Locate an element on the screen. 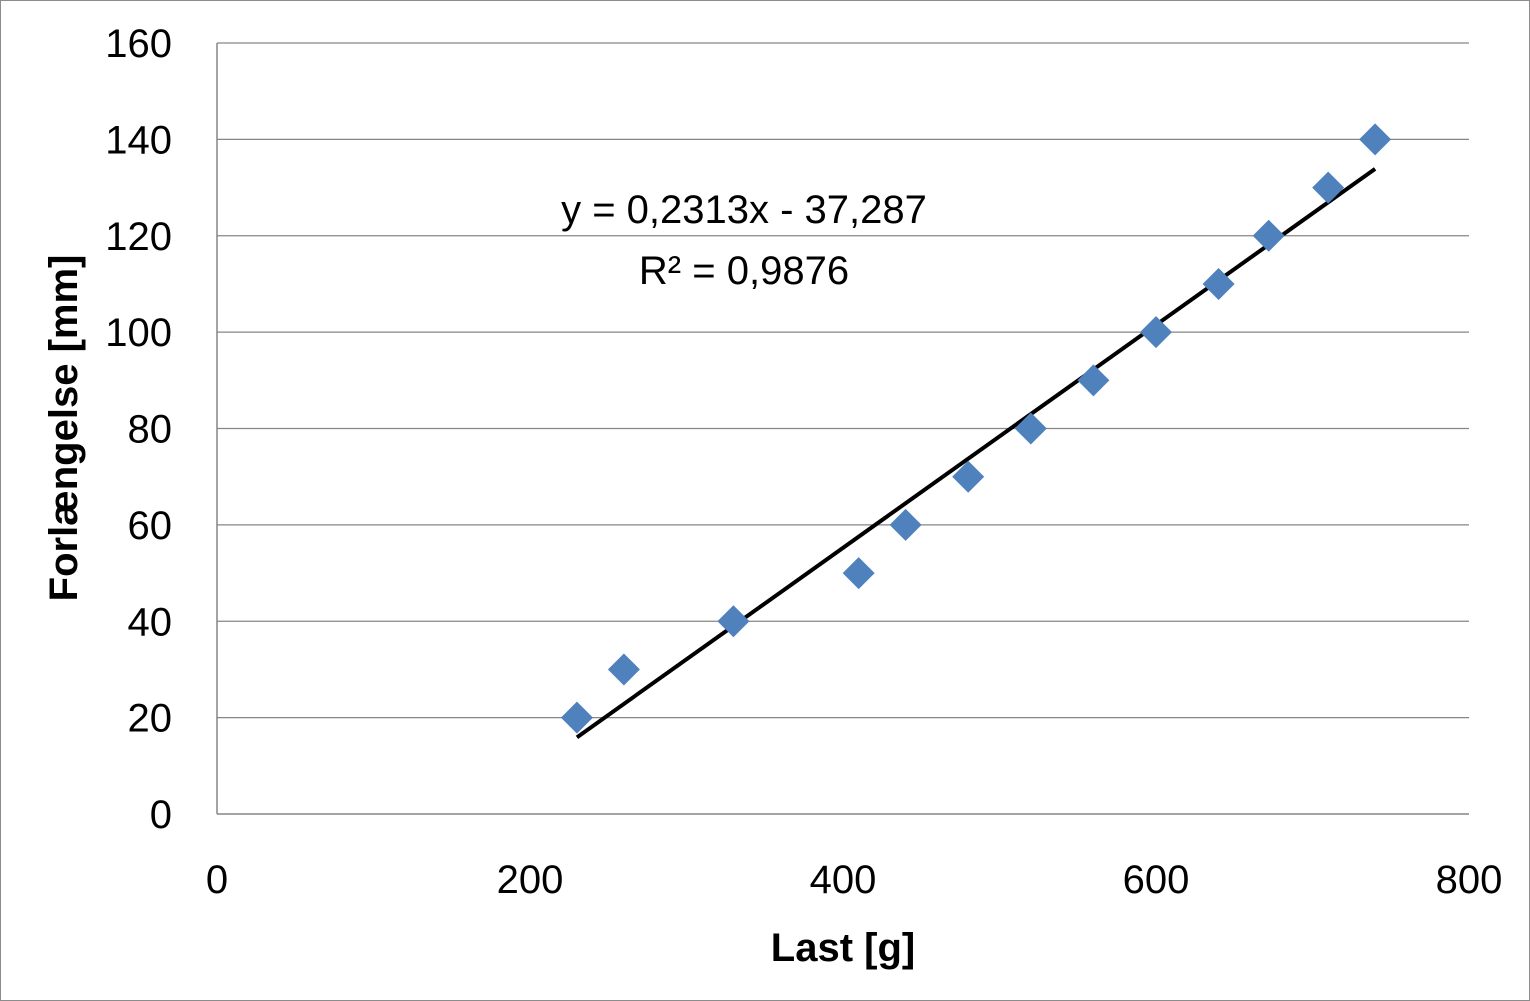 This screenshot has width=1530, height=1001. trendline-equation-label: y = 0,2313x - 37,287 is located at coordinates (744, 210).